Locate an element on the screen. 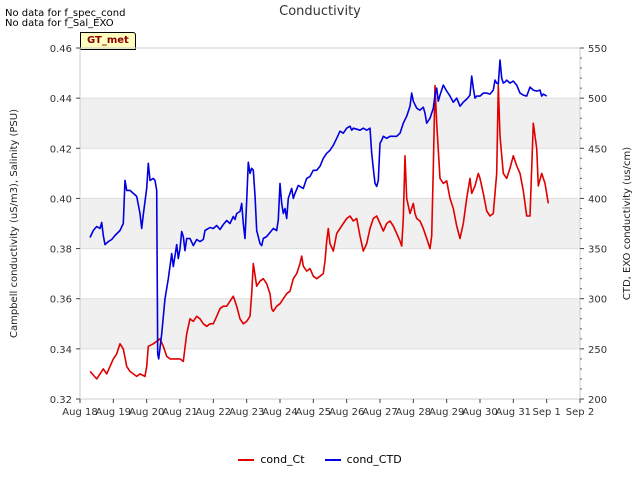 Image resolution: width=640 pixels, height=480 pixels. x-tick-label: Aug 20 is located at coordinates (146, 412).